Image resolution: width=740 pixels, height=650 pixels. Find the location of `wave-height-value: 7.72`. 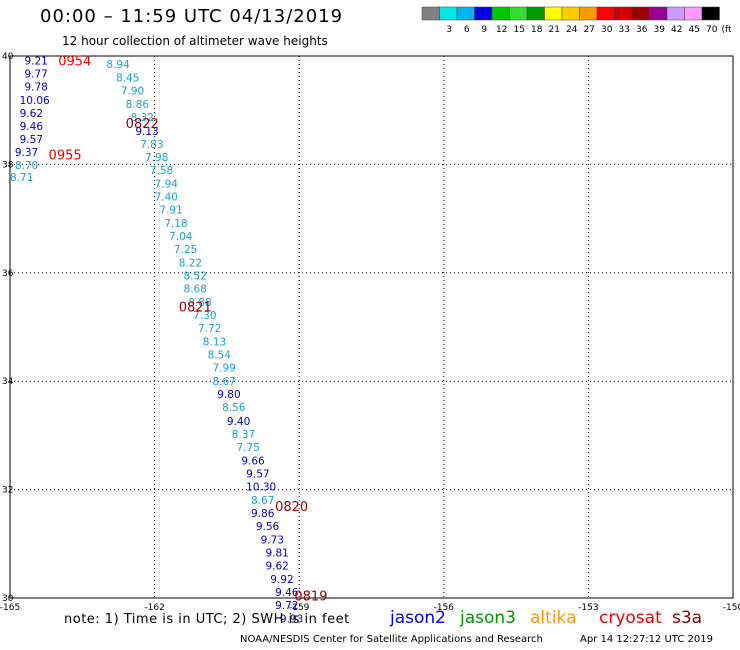

wave-height-value: 7.72 is located at coordinates (209, 329).